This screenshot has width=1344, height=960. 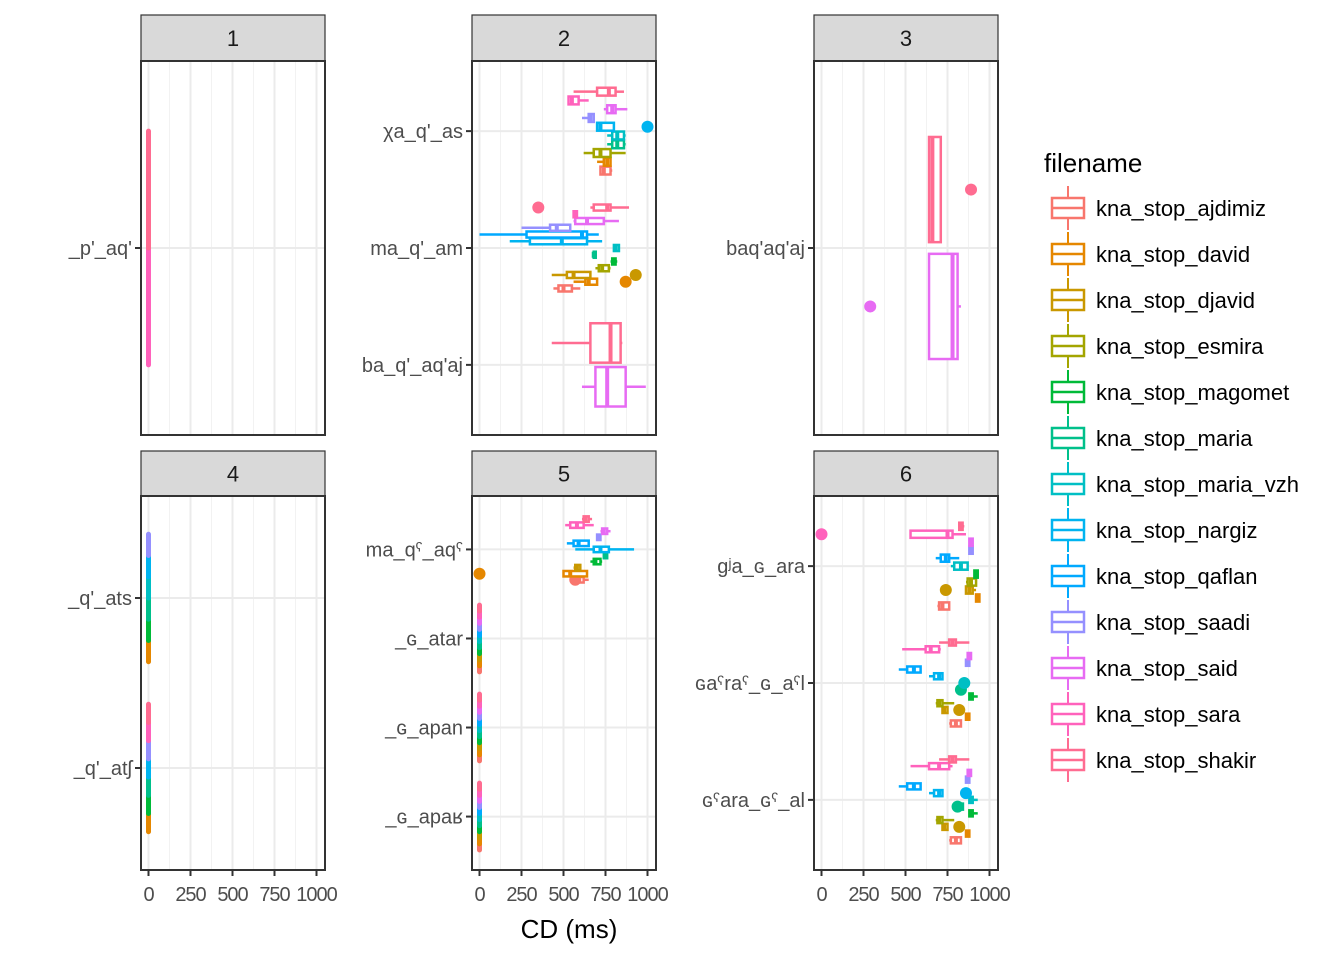 I want to click on legend-title: filename, so click(x=1093, y=163).